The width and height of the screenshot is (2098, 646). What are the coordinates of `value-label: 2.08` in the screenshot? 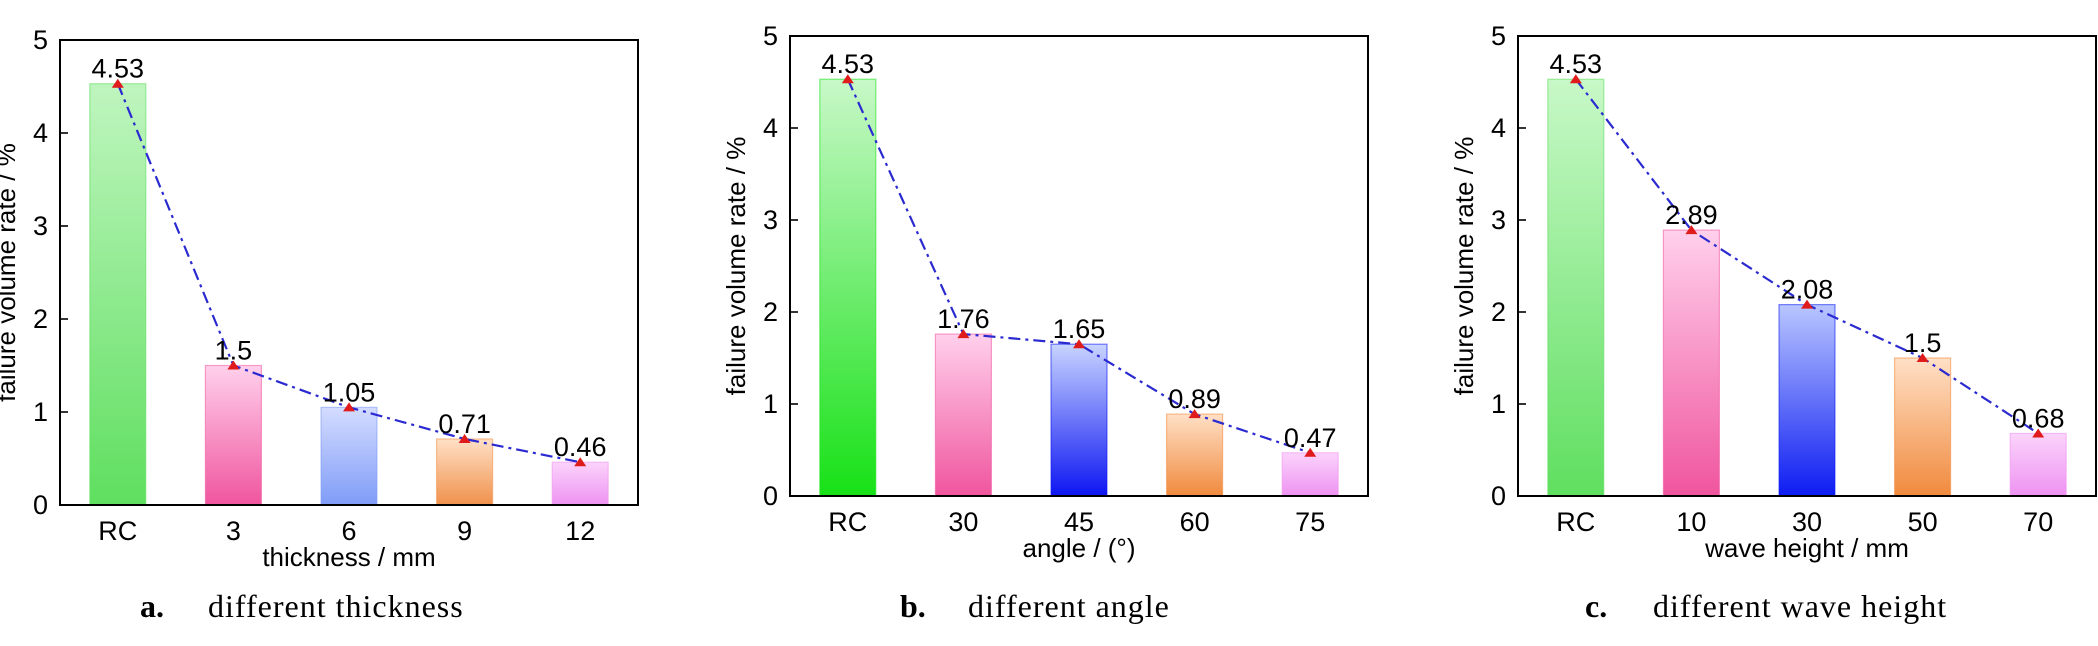 It's located at (1807, 290).